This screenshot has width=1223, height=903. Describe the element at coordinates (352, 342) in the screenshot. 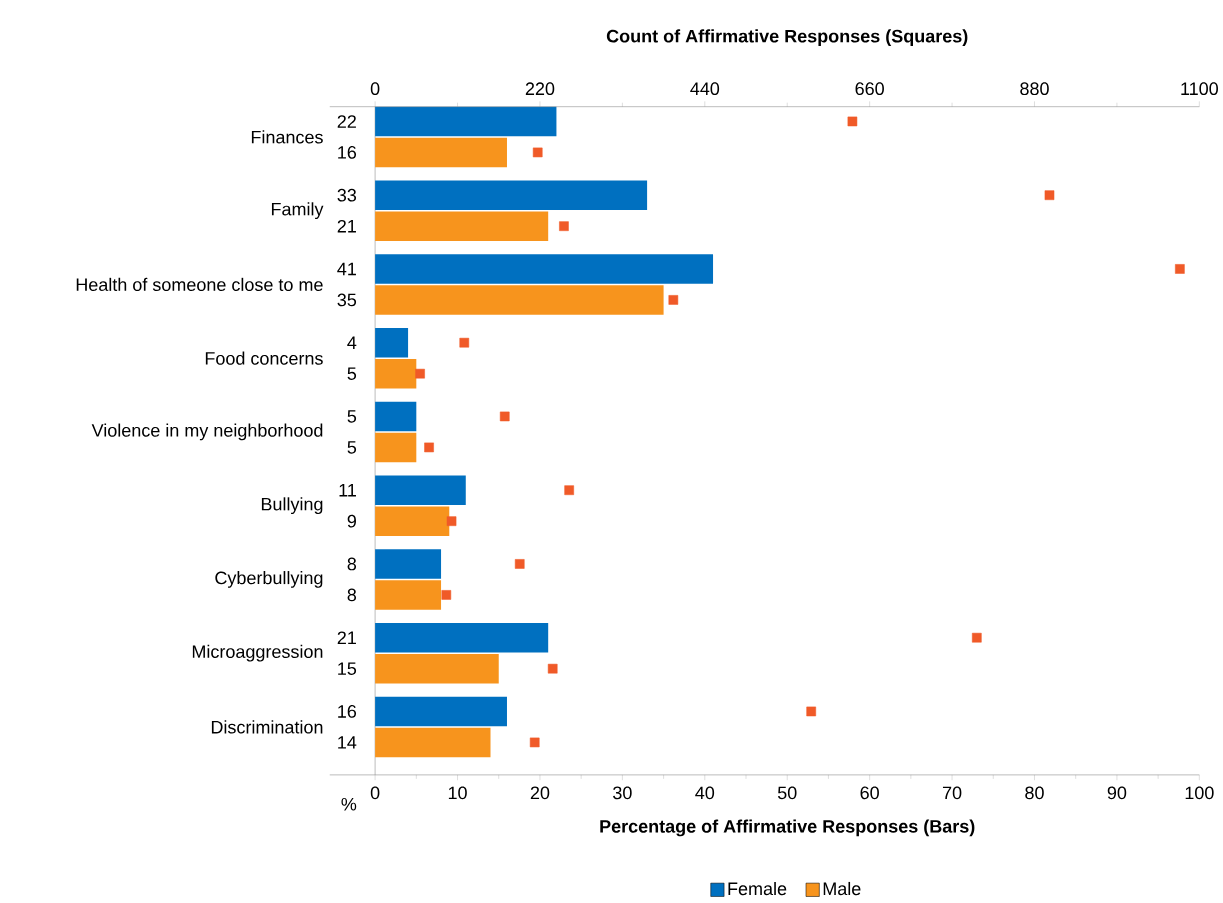

I see `data-label: 4` at that location.